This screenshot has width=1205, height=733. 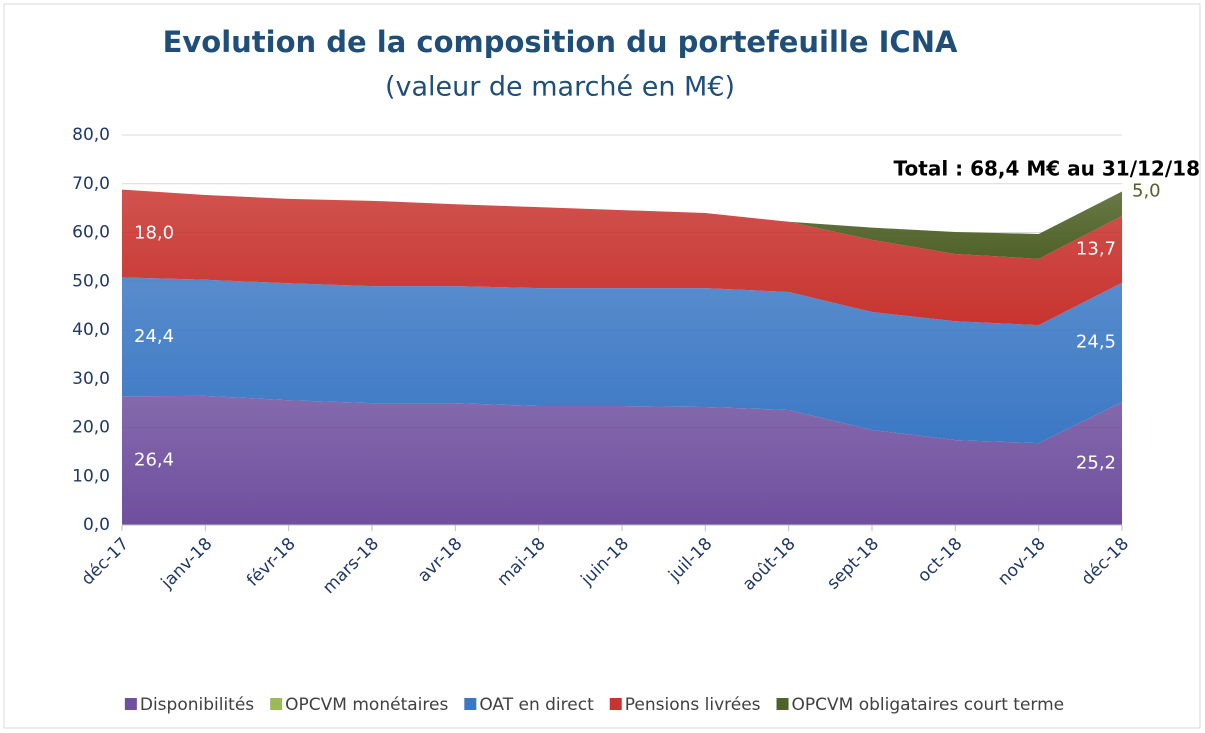 I want to click on data-label: 26,4, so click(x=154, y=460).